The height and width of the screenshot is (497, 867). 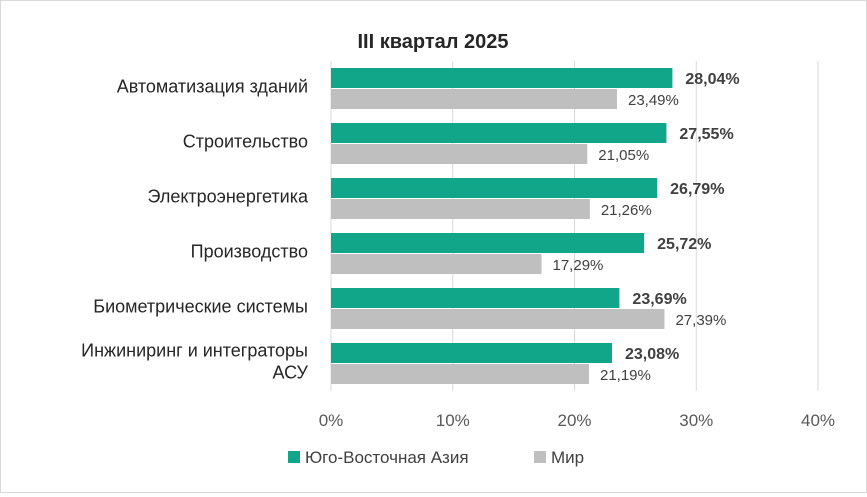 What do you see at coordinates (625, 375) in the screenshot?
I see `data-label-world: 21,19%` at bounding box center [625, 375].